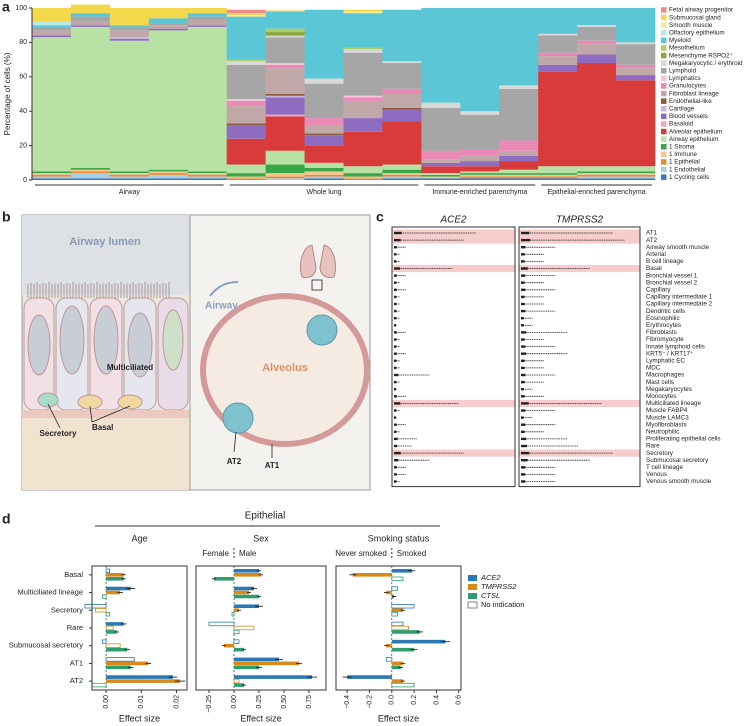 This screenshot has width=750, height=726. Describe the element at coordinates (380, 217) in the screenshot. I see `panel-label: c` at that location.